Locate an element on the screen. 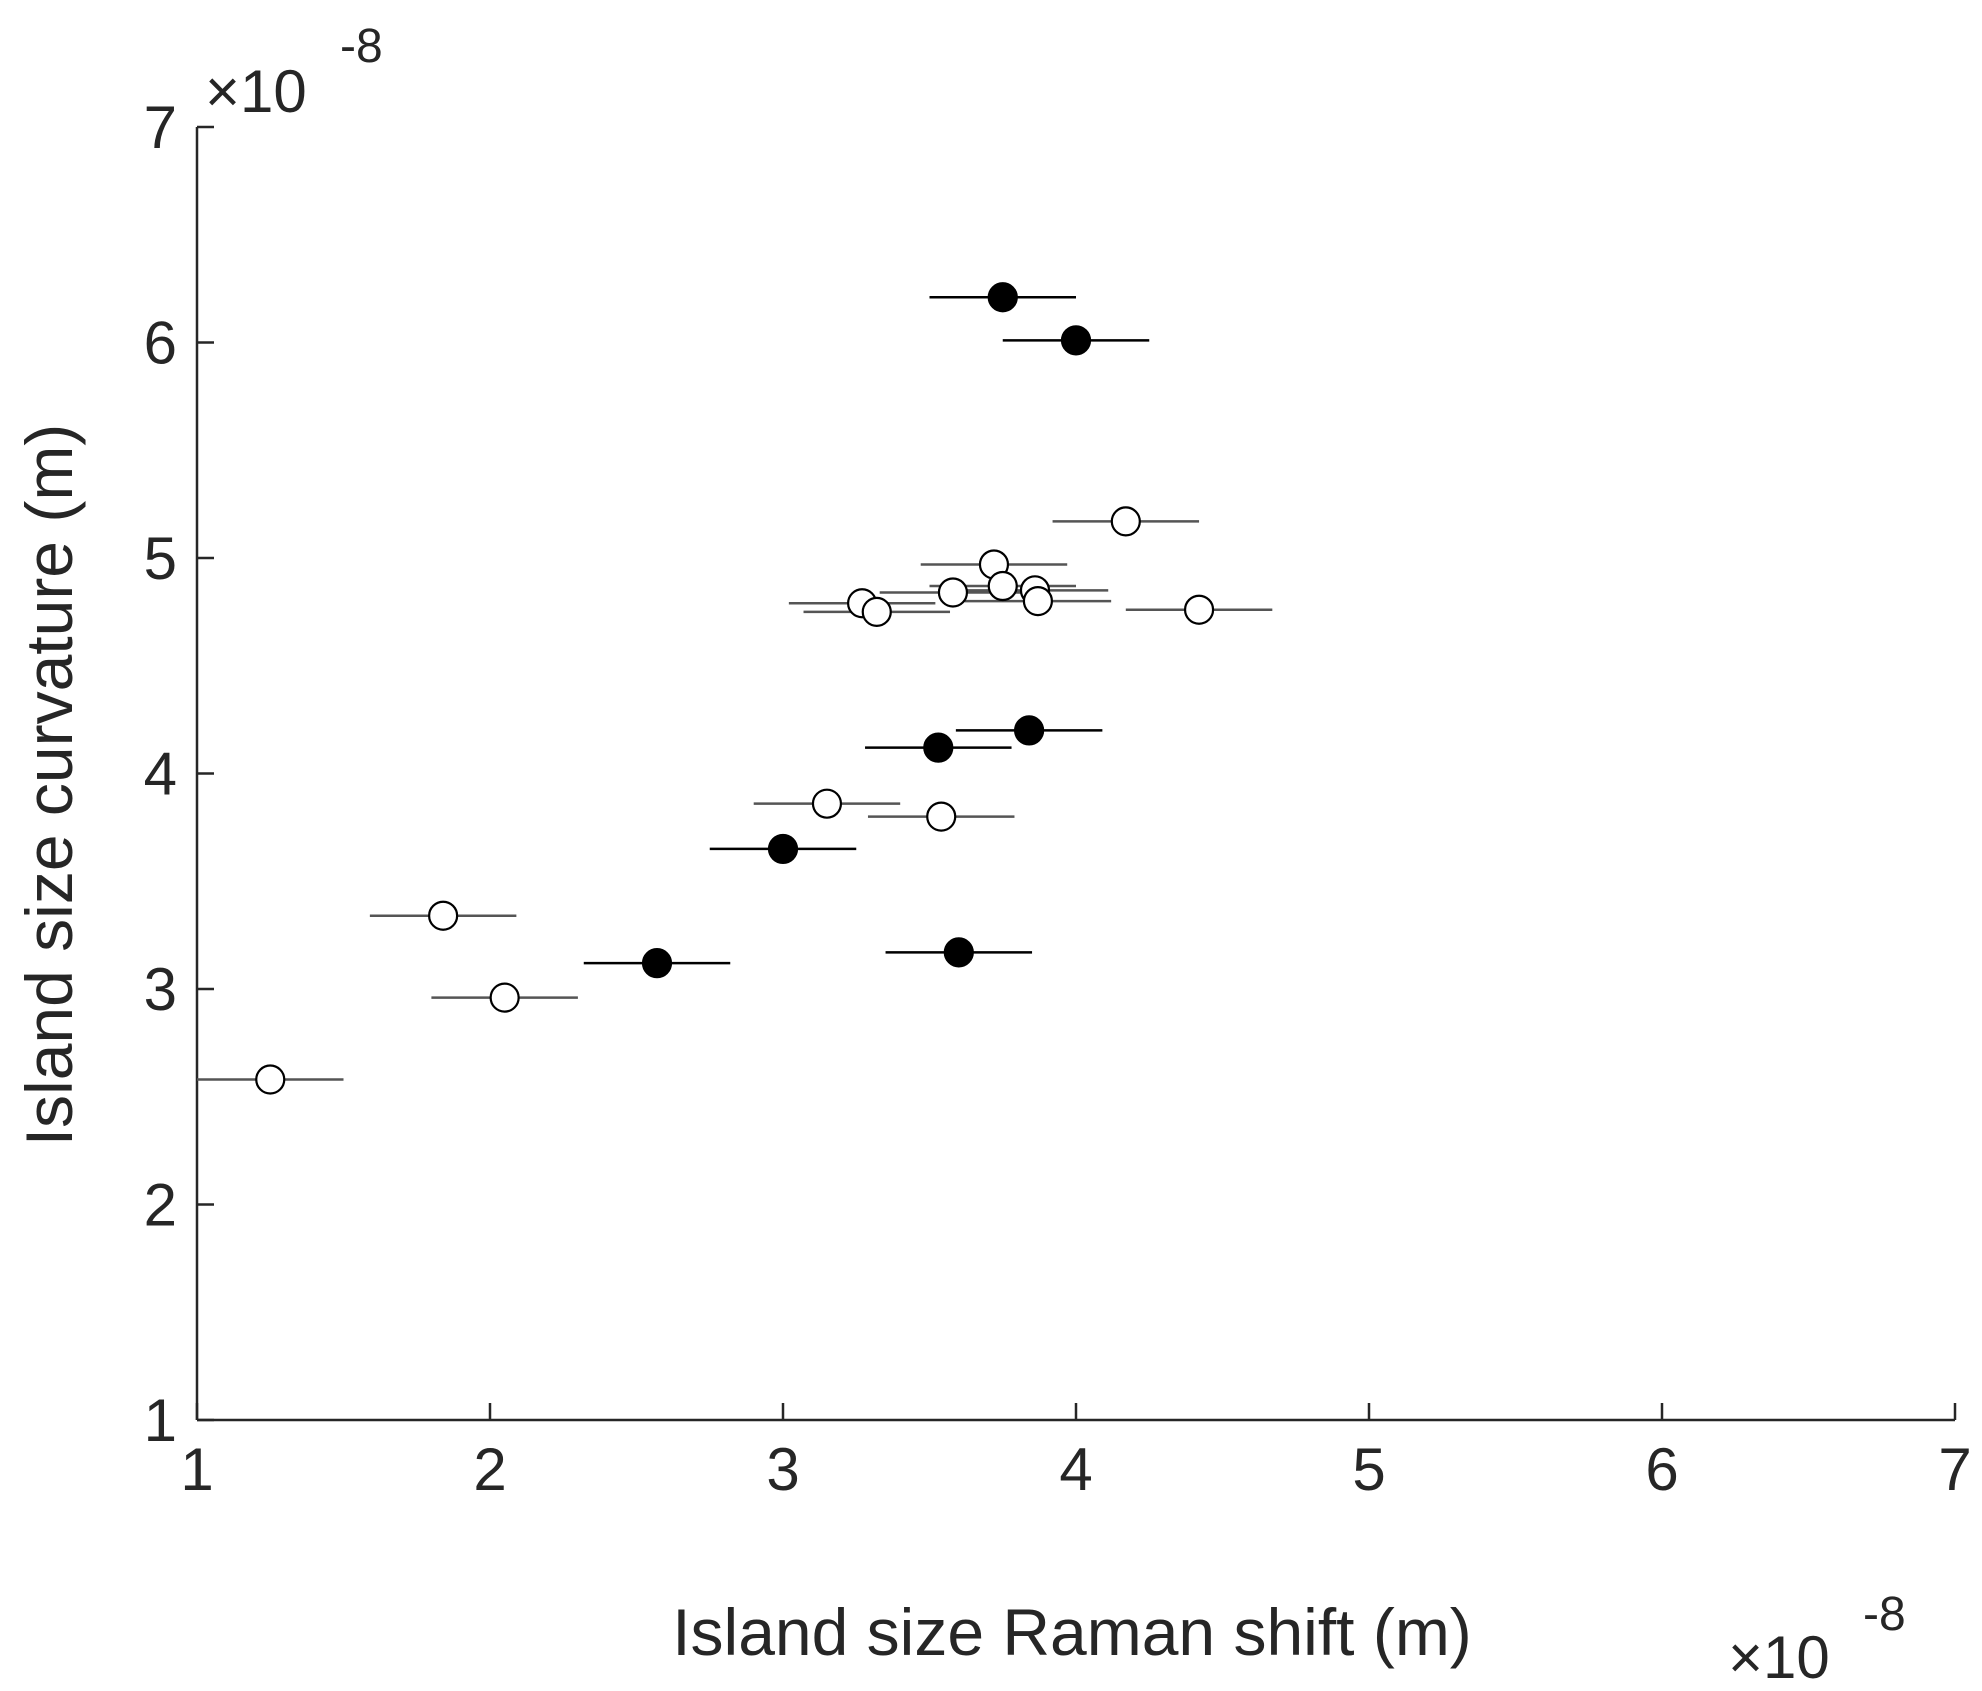 The height and width of the screenshot is (1691, 1982). y-axis-multiplier: ×10 -8 is located at coordinates (294, 72).